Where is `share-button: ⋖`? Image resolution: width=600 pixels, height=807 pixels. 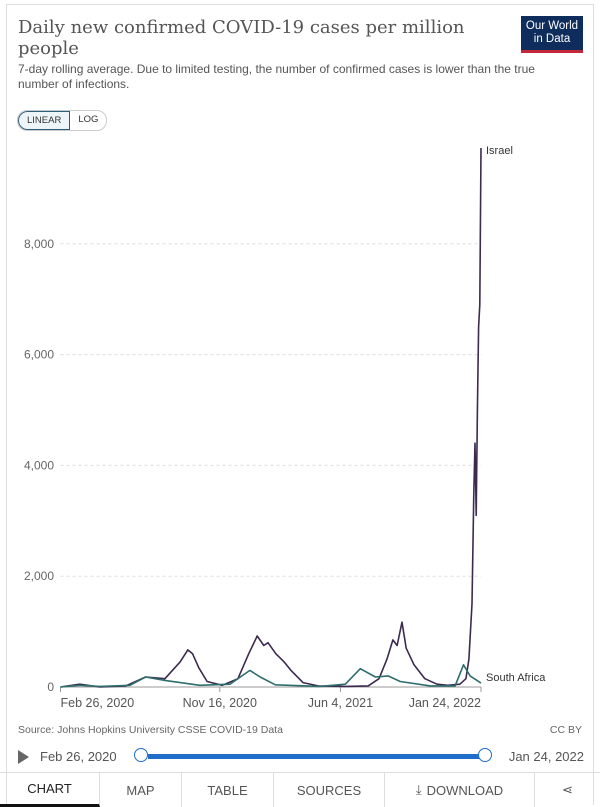 share-button: ⋖ is located at coordinates (567, 790).